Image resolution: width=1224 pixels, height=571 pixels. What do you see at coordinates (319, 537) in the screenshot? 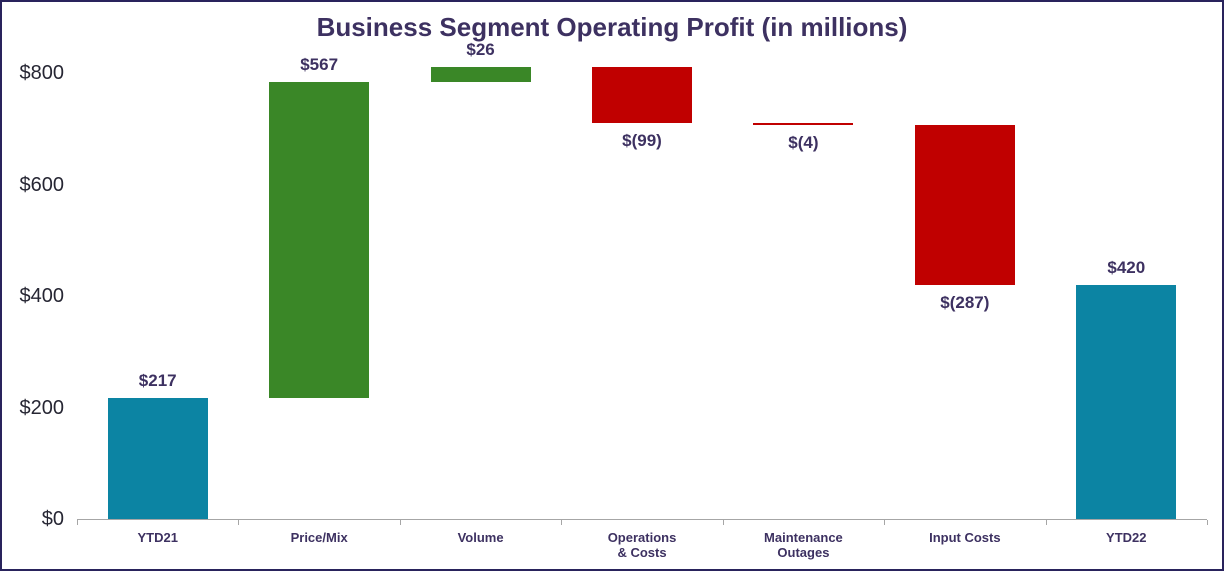
I see `x-axis-category-label-price-mix: Price/Mix` at bounding box center [319, 537].